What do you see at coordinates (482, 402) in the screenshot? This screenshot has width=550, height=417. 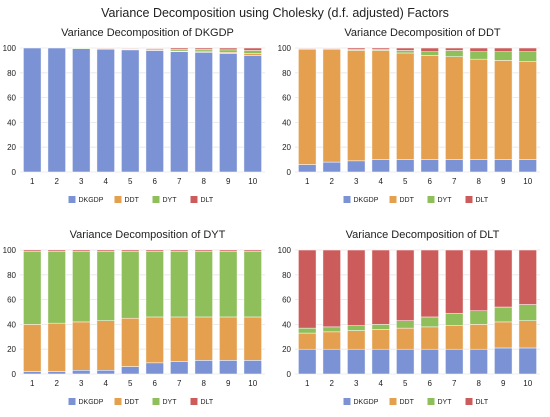 I see `legend-label: DLT` at bounding box center [482, 402].